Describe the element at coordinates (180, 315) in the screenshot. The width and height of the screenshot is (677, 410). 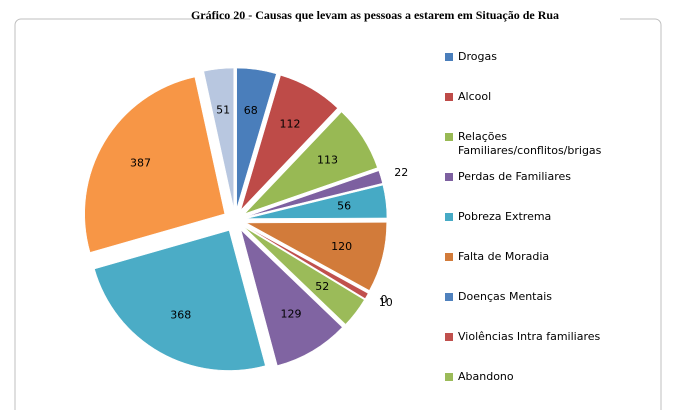
I see `data-label: 368` at that location.